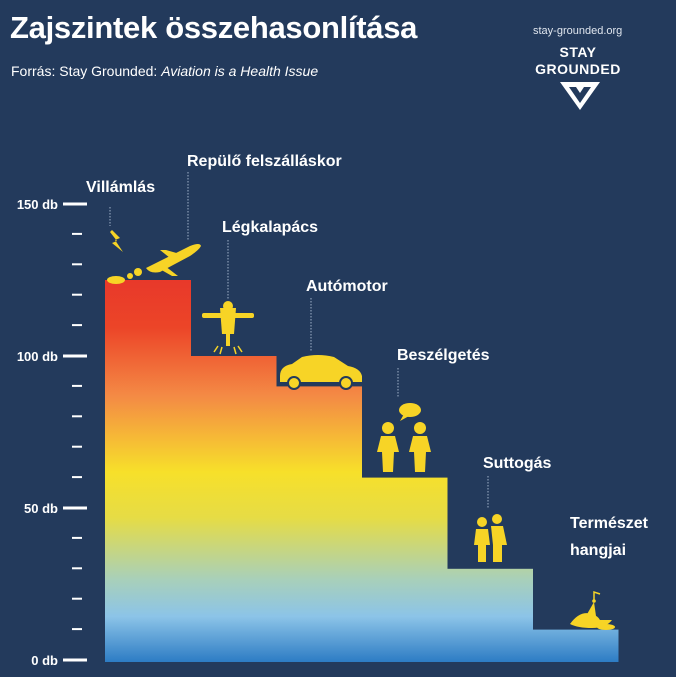 The width and height of the screenshot is (676, 677). What do you see at coordinates (592, 610) in the screenshot?
I see `bird-icon` at bounding box center [592, 610].